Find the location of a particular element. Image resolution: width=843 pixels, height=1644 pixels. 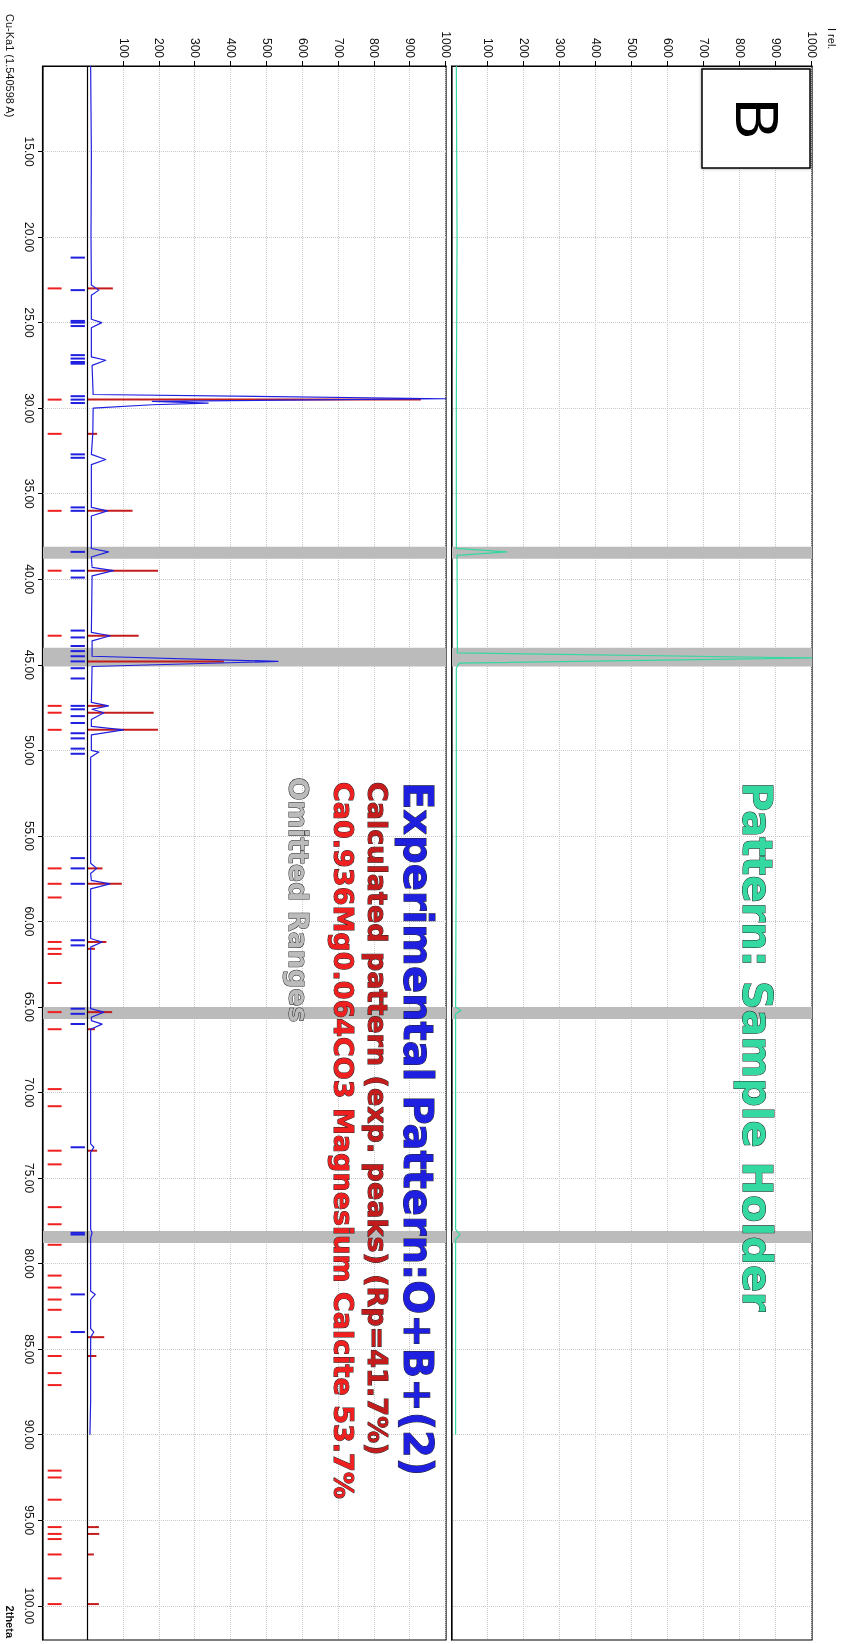

x-tick-label: 500 is located at coordinates (266, 48).